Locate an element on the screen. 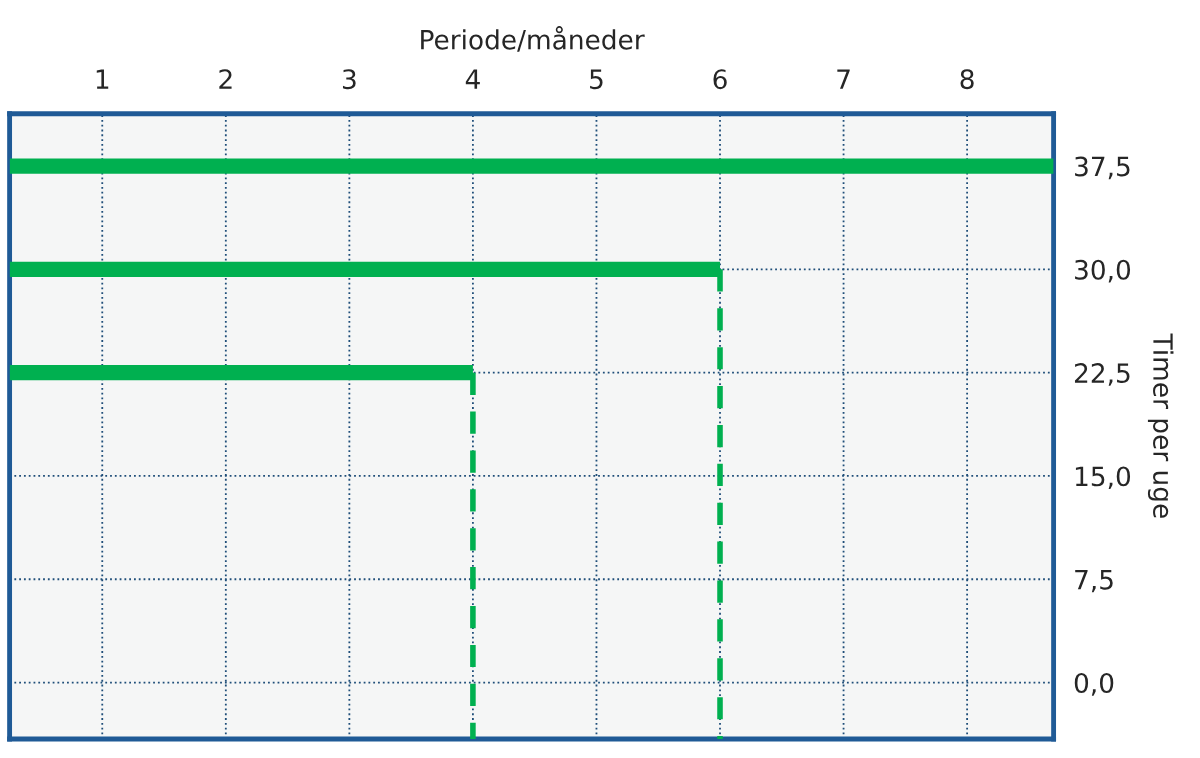 Image resolution: width=1200 pixels, height=758 pixels. x-tick-label: 7 is located at coordinates (843, 79).